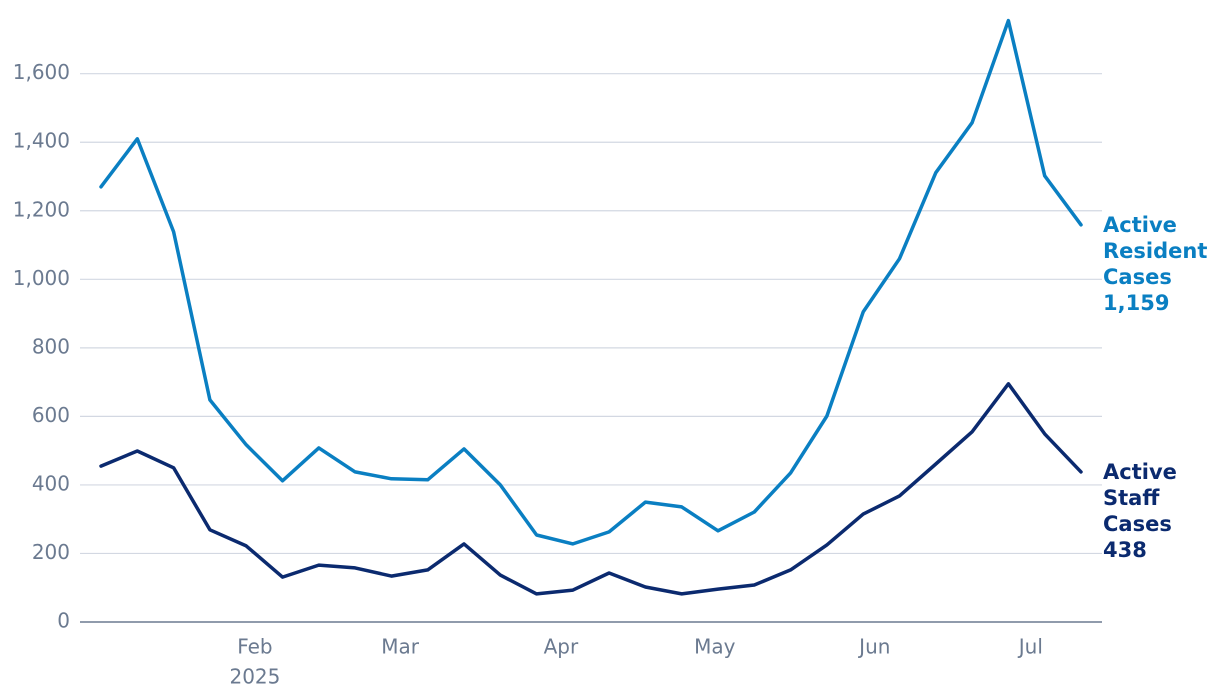  Describe the element at coordinates (254, 647) in the screenshot. I see `x-tick-label: Feb` at that location.